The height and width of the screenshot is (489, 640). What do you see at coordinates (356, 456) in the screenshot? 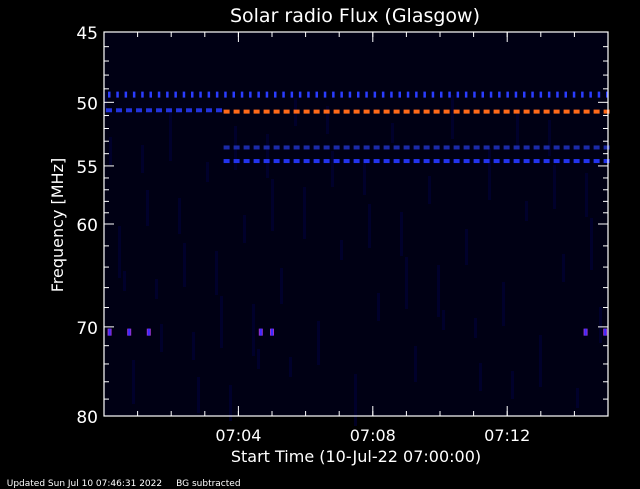
I see `x-axis-label: Start Time (10-Jul-22 07:00:00)` at bounding box center [356, 456].